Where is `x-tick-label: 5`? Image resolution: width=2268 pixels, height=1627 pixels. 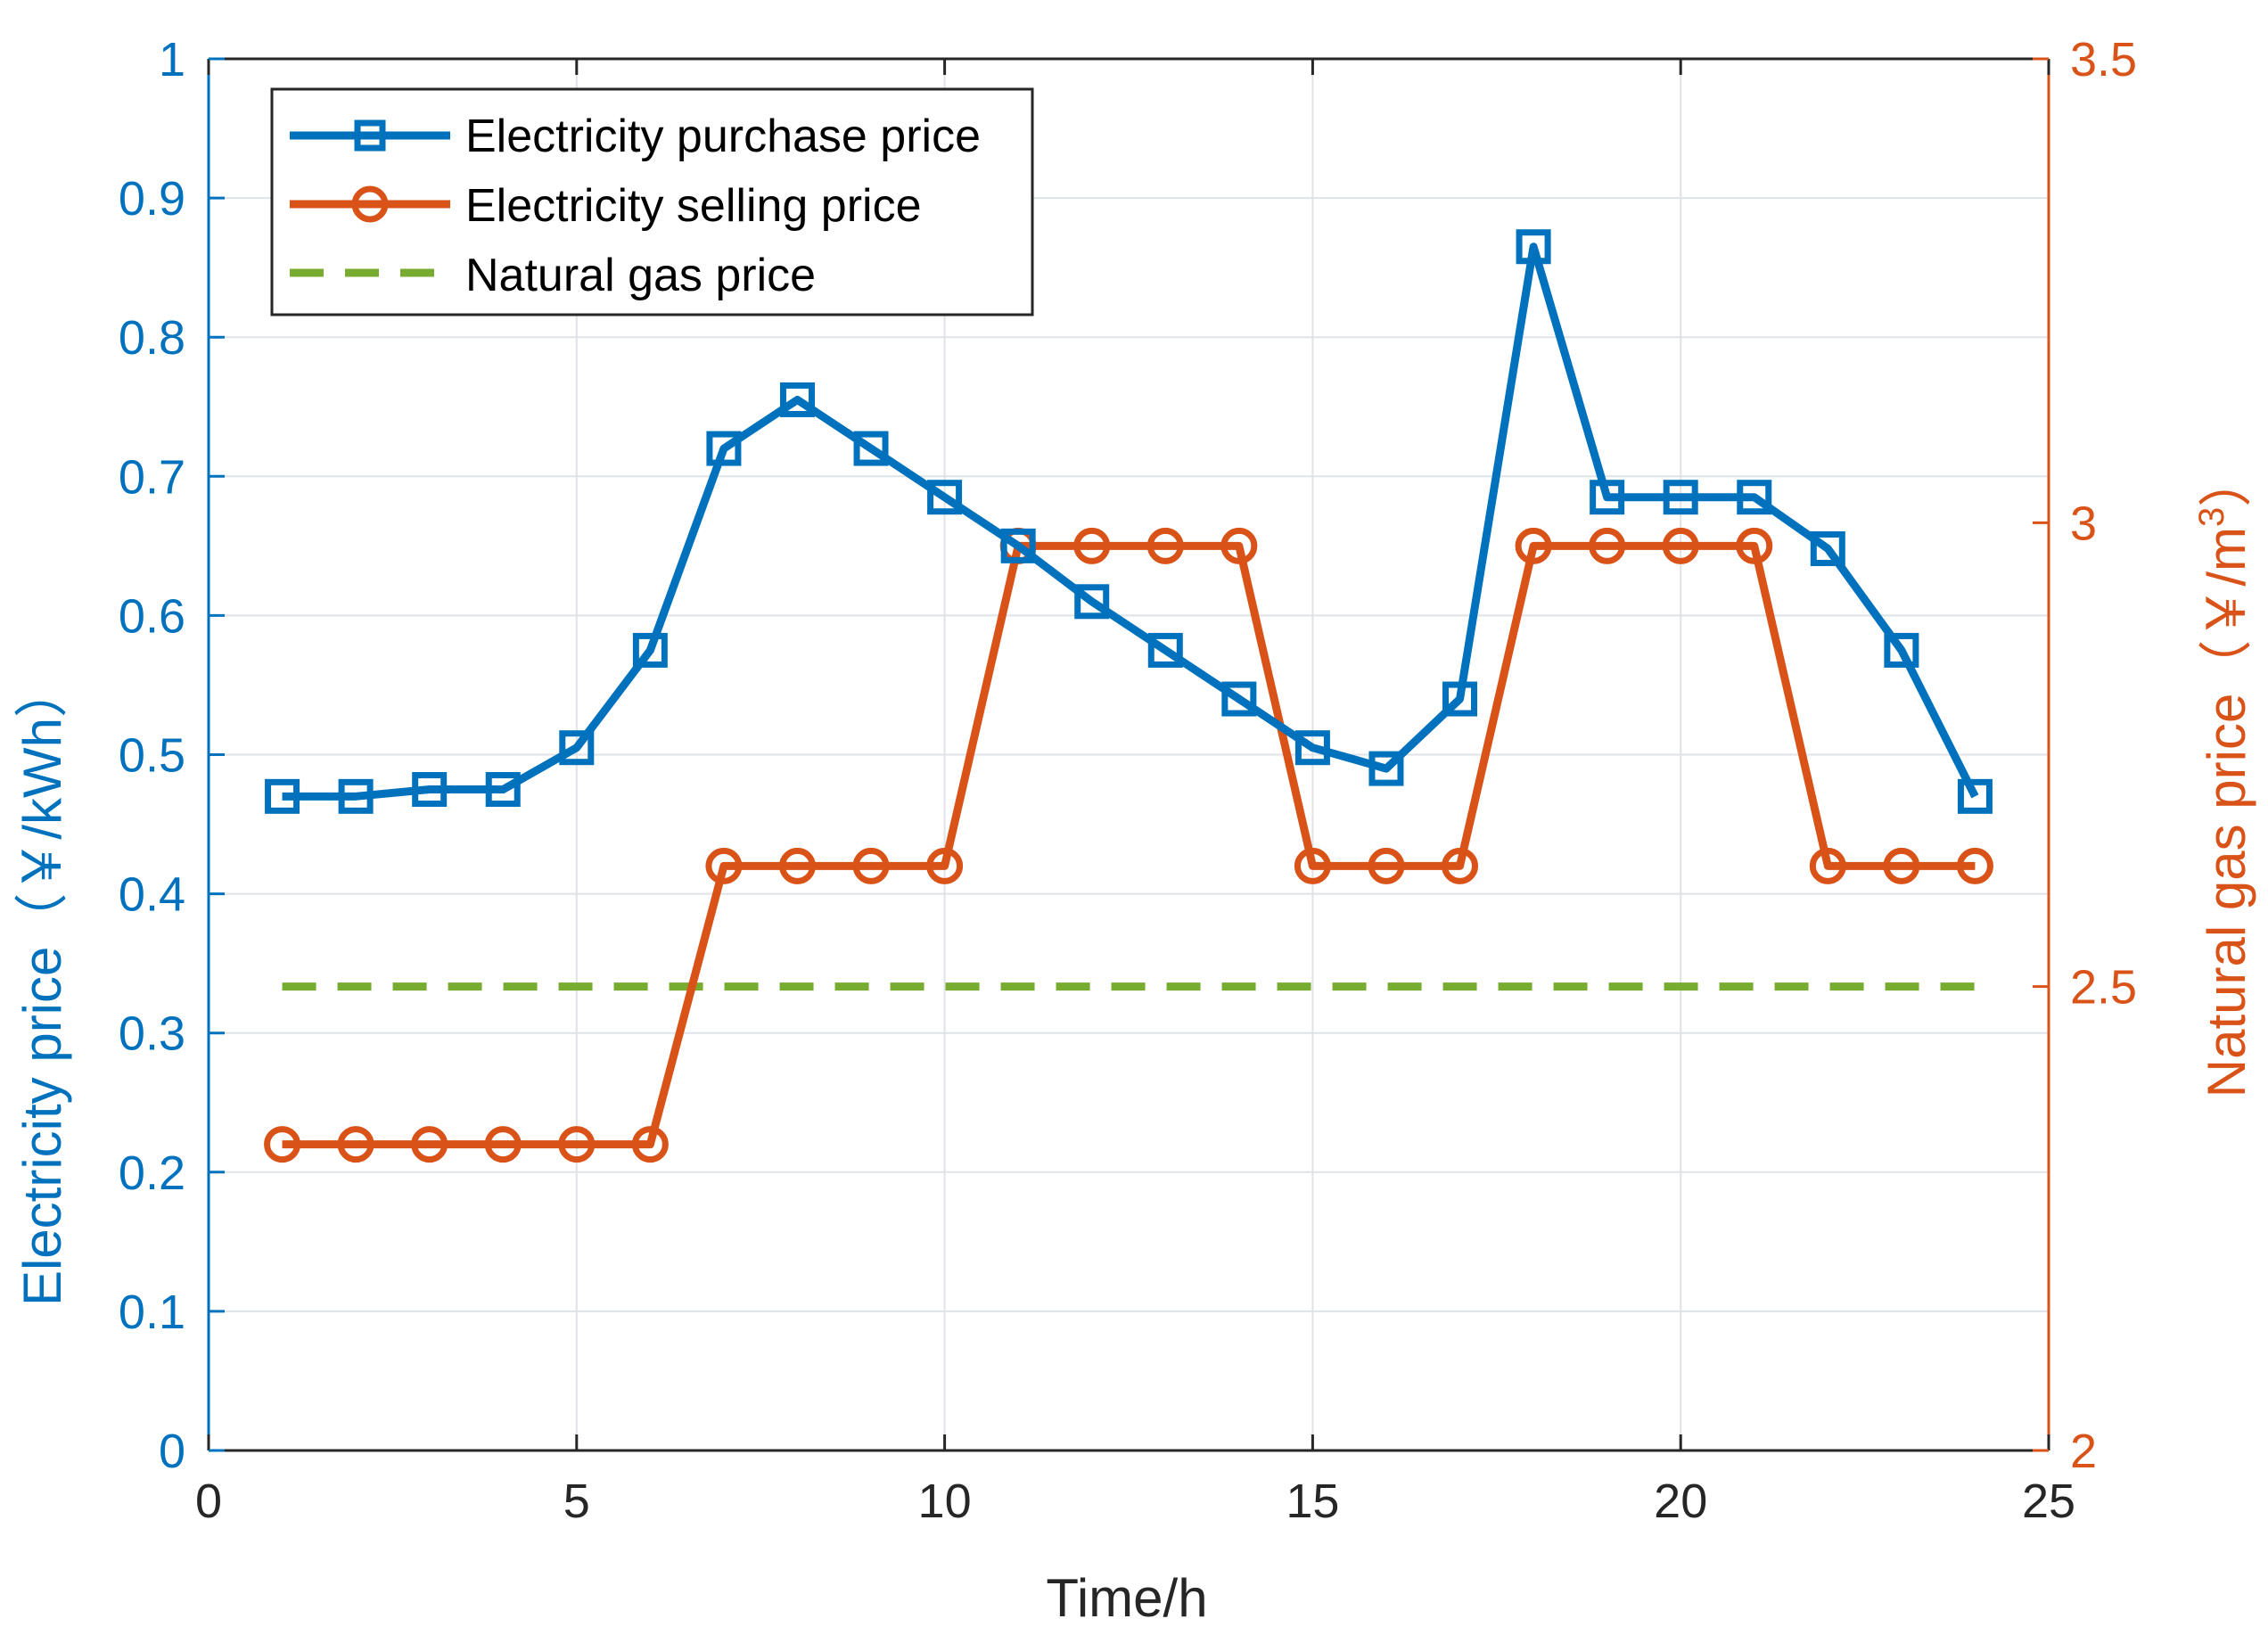 x-tick-label: 5 is located at coordinates (576, 1501).